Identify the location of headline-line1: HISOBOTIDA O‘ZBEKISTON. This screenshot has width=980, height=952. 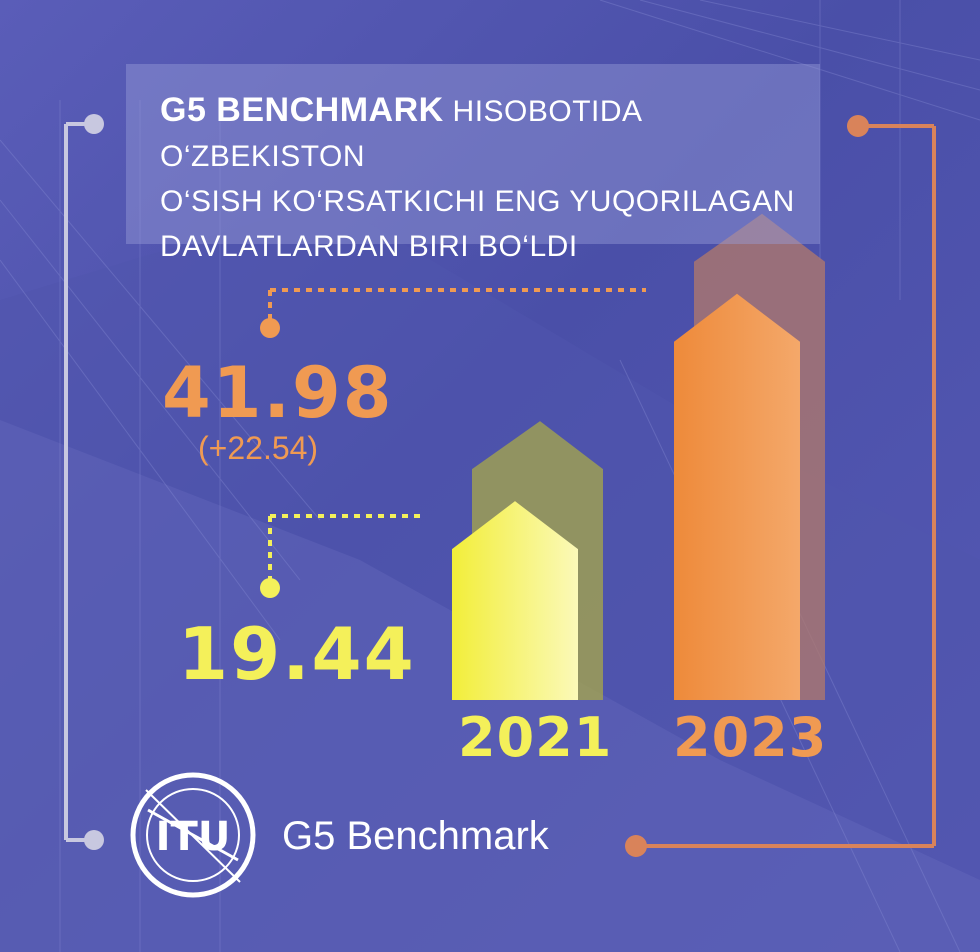
(400, 134).